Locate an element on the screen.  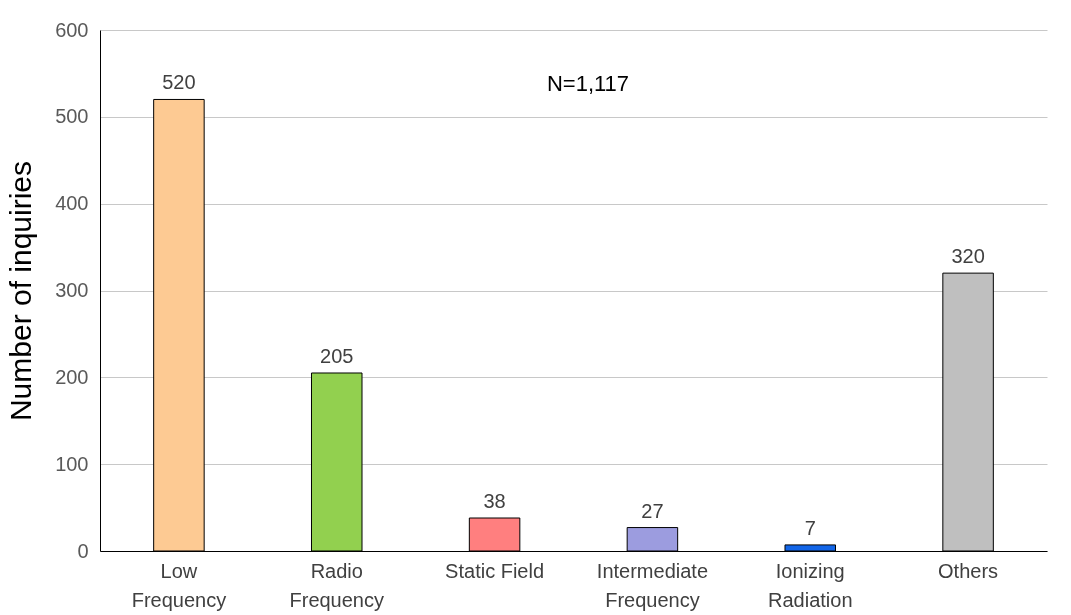
x-tick-label: Others is located at coordinates (968, 570).